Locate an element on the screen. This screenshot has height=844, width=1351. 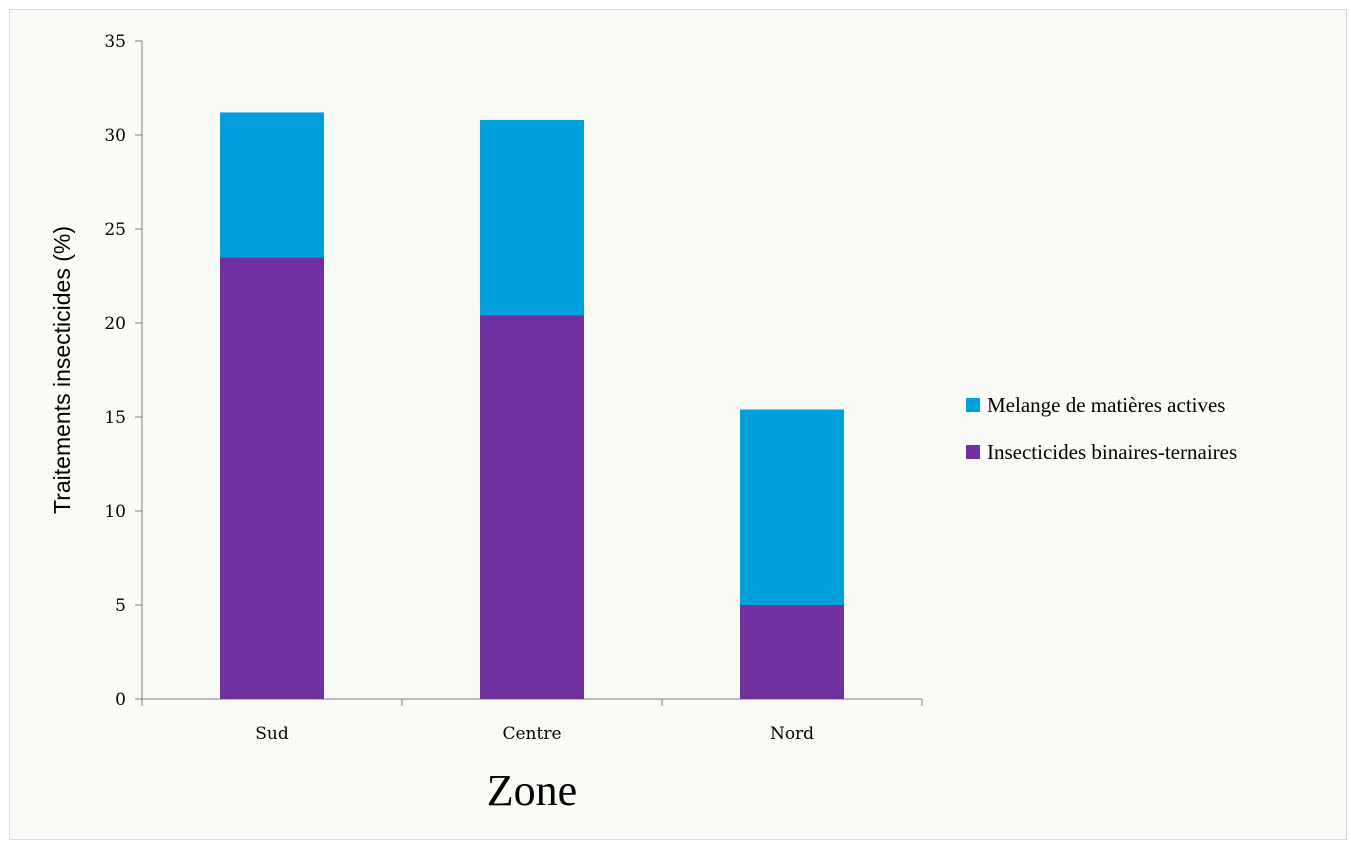
y-tick-label: 35 is located at coordinates (115, 42).